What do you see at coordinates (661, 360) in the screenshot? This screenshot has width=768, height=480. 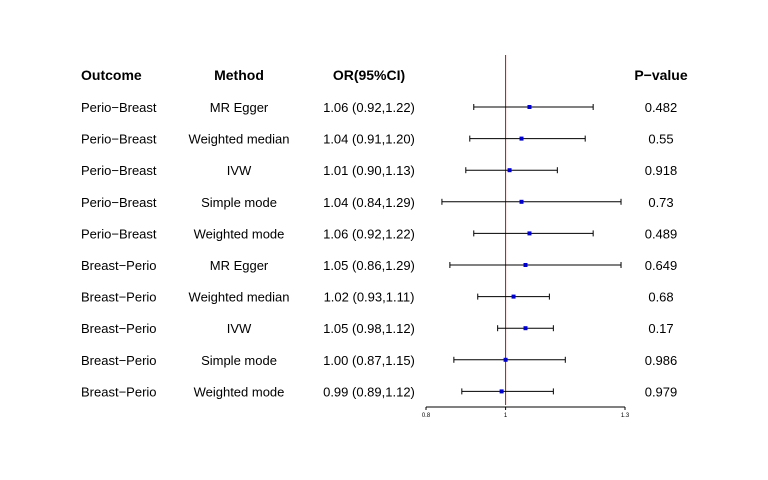 I see `p-value-cell: 0.986` at bounding box center [661, 360].